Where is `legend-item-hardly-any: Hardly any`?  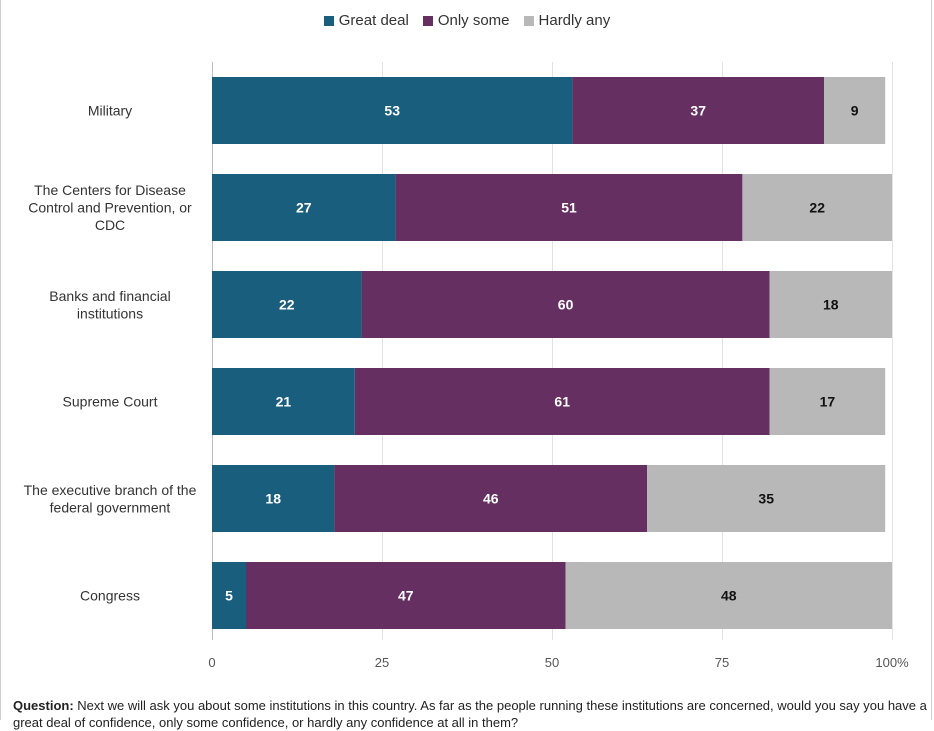
legend-item-hardly-any: Hardly any is located at coordinates (567, 20).